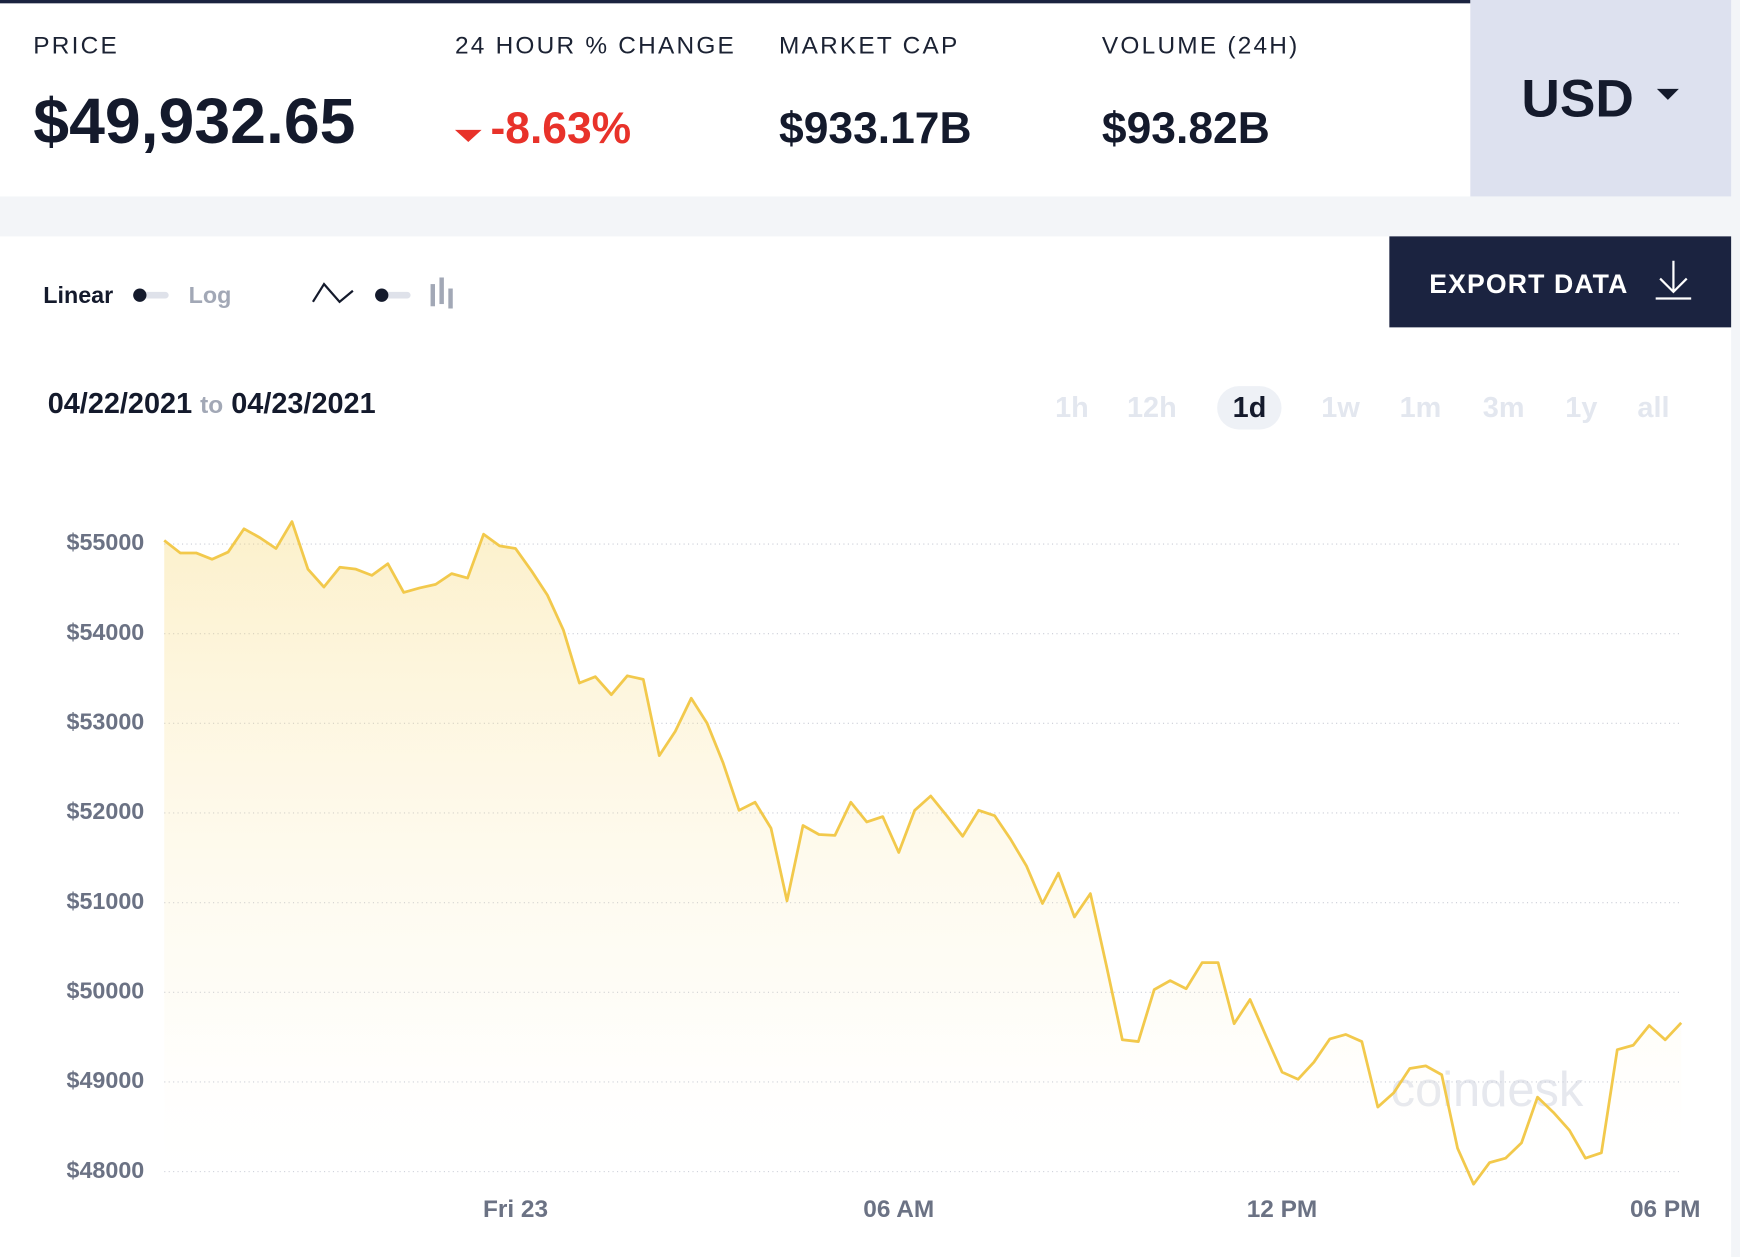 This screenshot has width=1740, height=1257. What do you see at coordinates (468, 136) in the screenshot?
I see `down-arrow` at bounding box center [468, 136].